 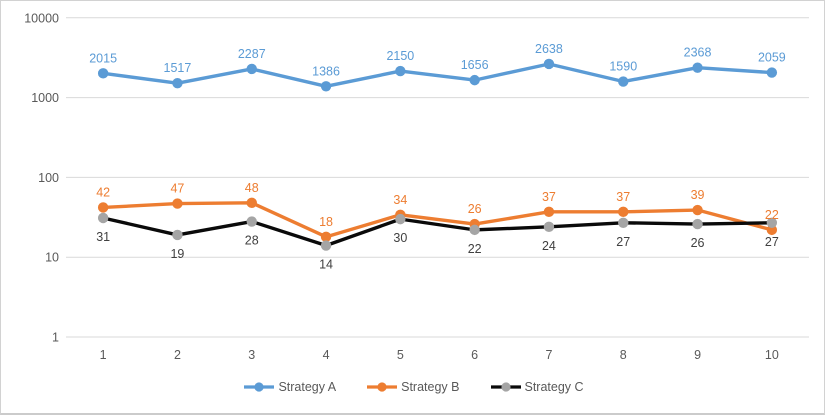 I want to click on data-point-label: 2150, so click(x=400, y=56).